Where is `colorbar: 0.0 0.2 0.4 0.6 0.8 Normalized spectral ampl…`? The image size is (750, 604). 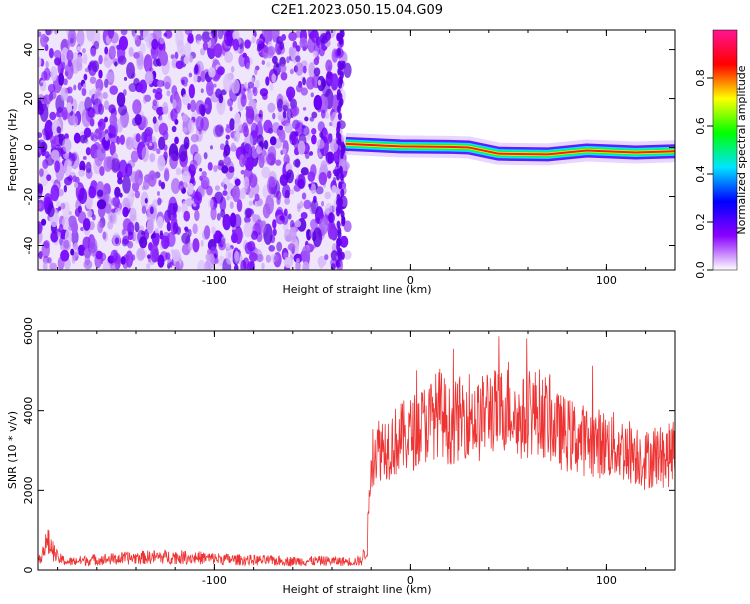
colorbar: 0.0 0.2 0.4 0.6 0.8 Normalized spectral ampl… is located at coordinates (721, 154).